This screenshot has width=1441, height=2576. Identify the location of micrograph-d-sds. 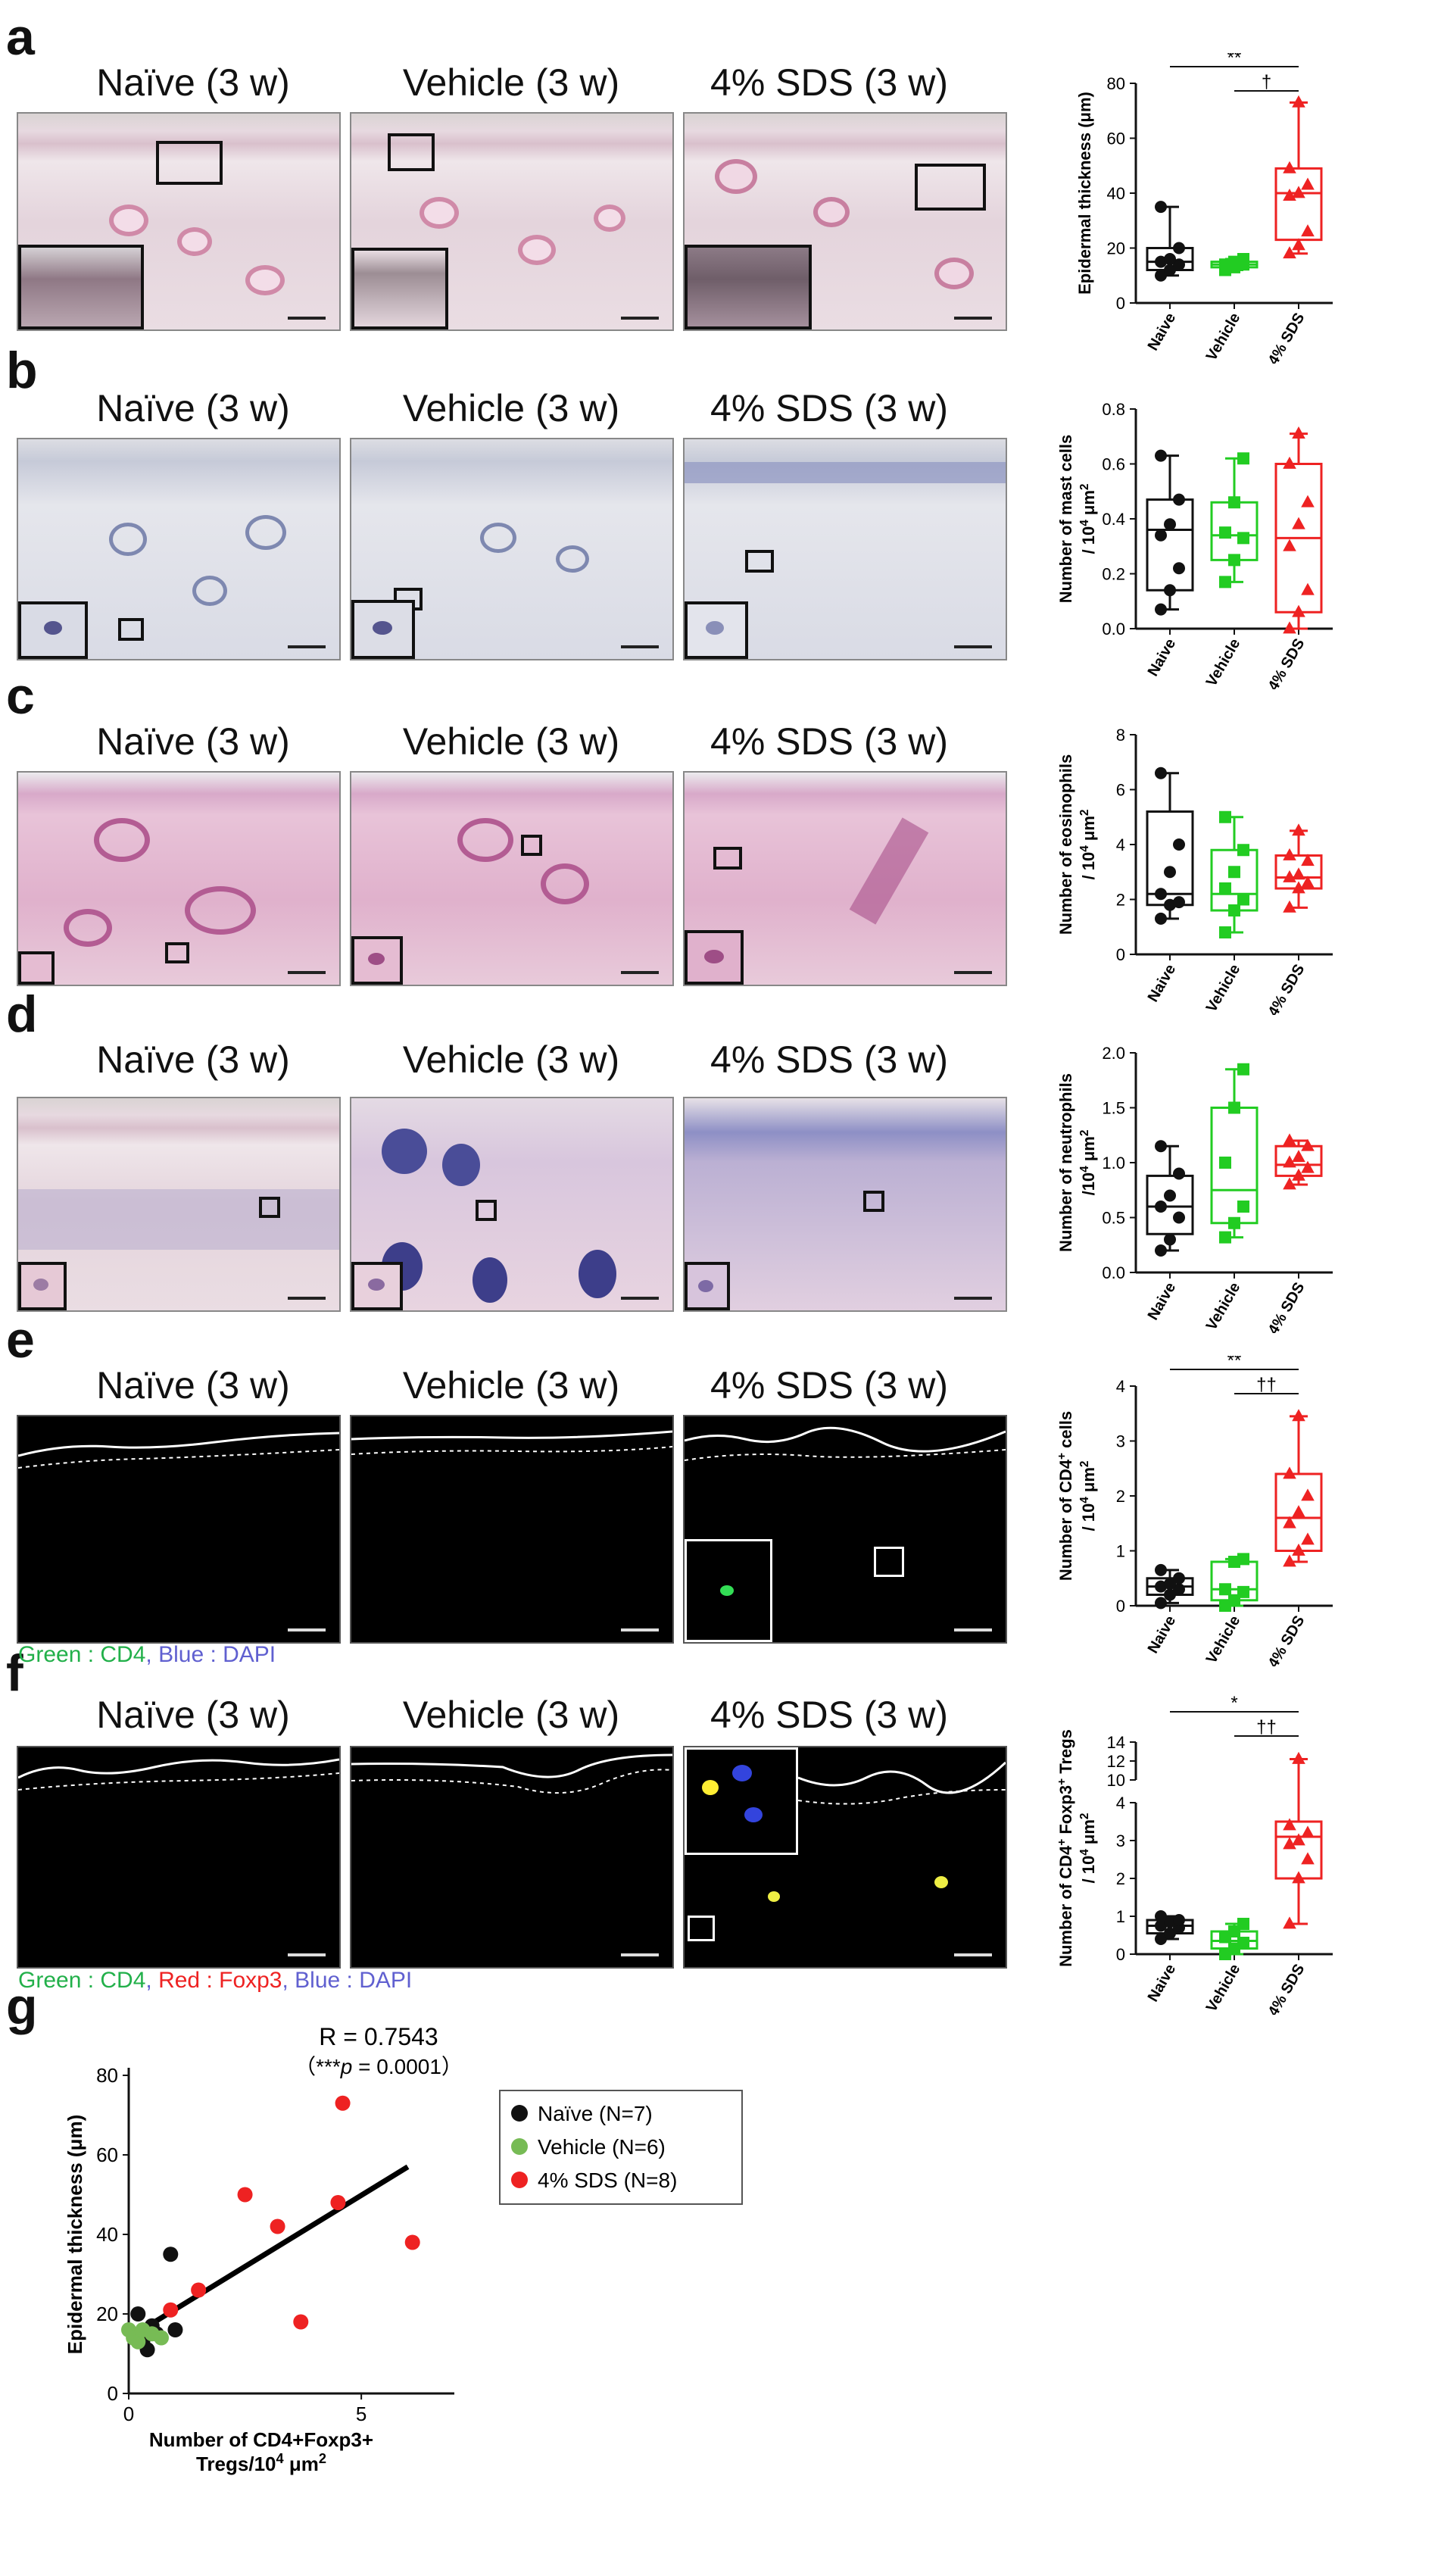
(845, 1205).